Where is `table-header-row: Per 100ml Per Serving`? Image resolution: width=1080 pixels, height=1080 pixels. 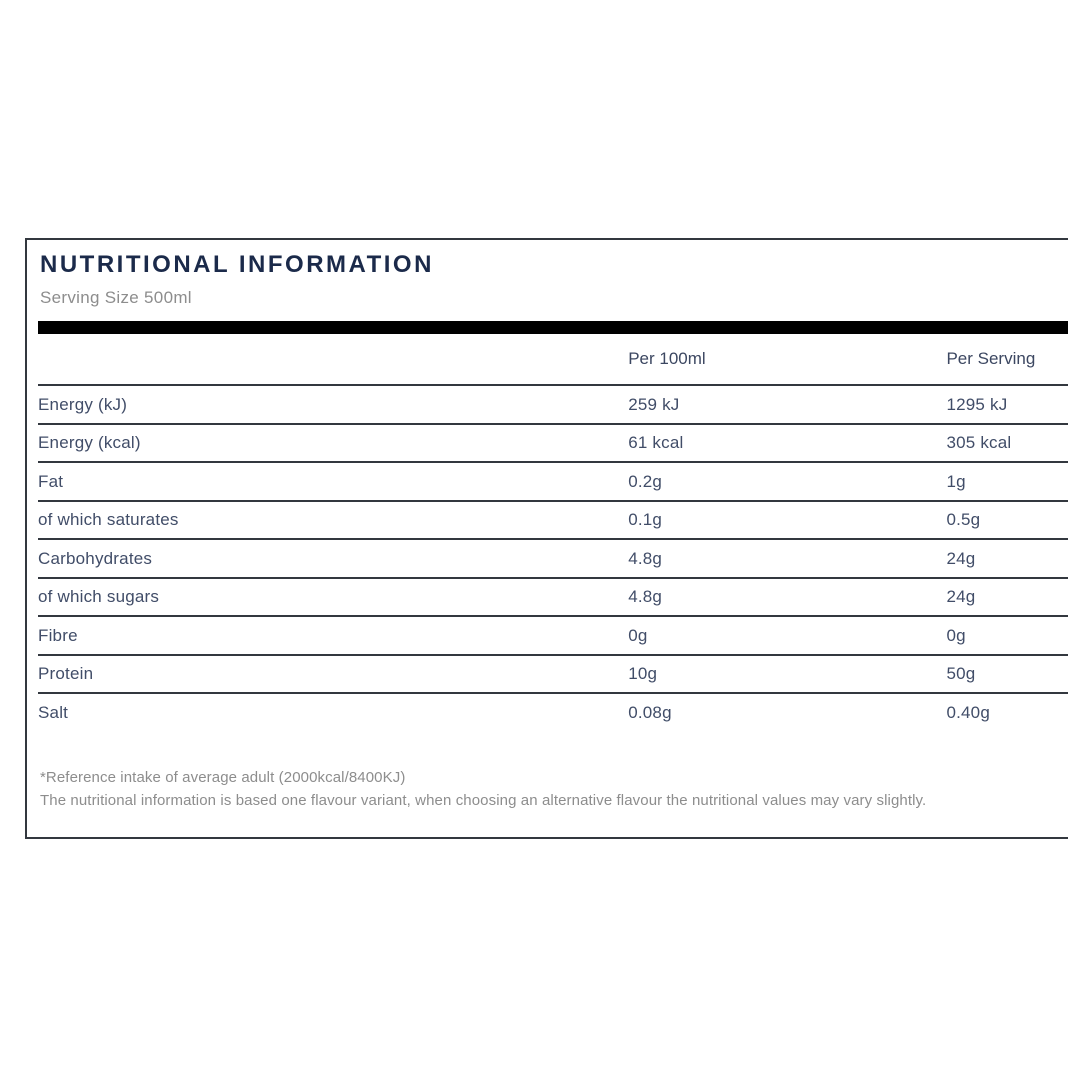 table-header-row: Per 100ml Per Serving is located at coordinates (553, 360).